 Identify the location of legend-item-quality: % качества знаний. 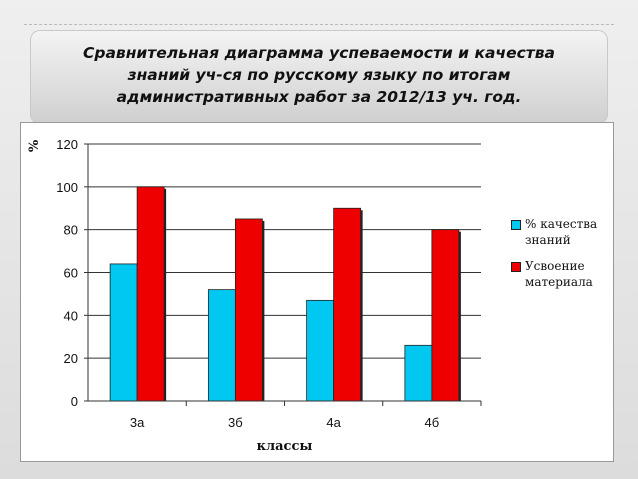
(559, 232).